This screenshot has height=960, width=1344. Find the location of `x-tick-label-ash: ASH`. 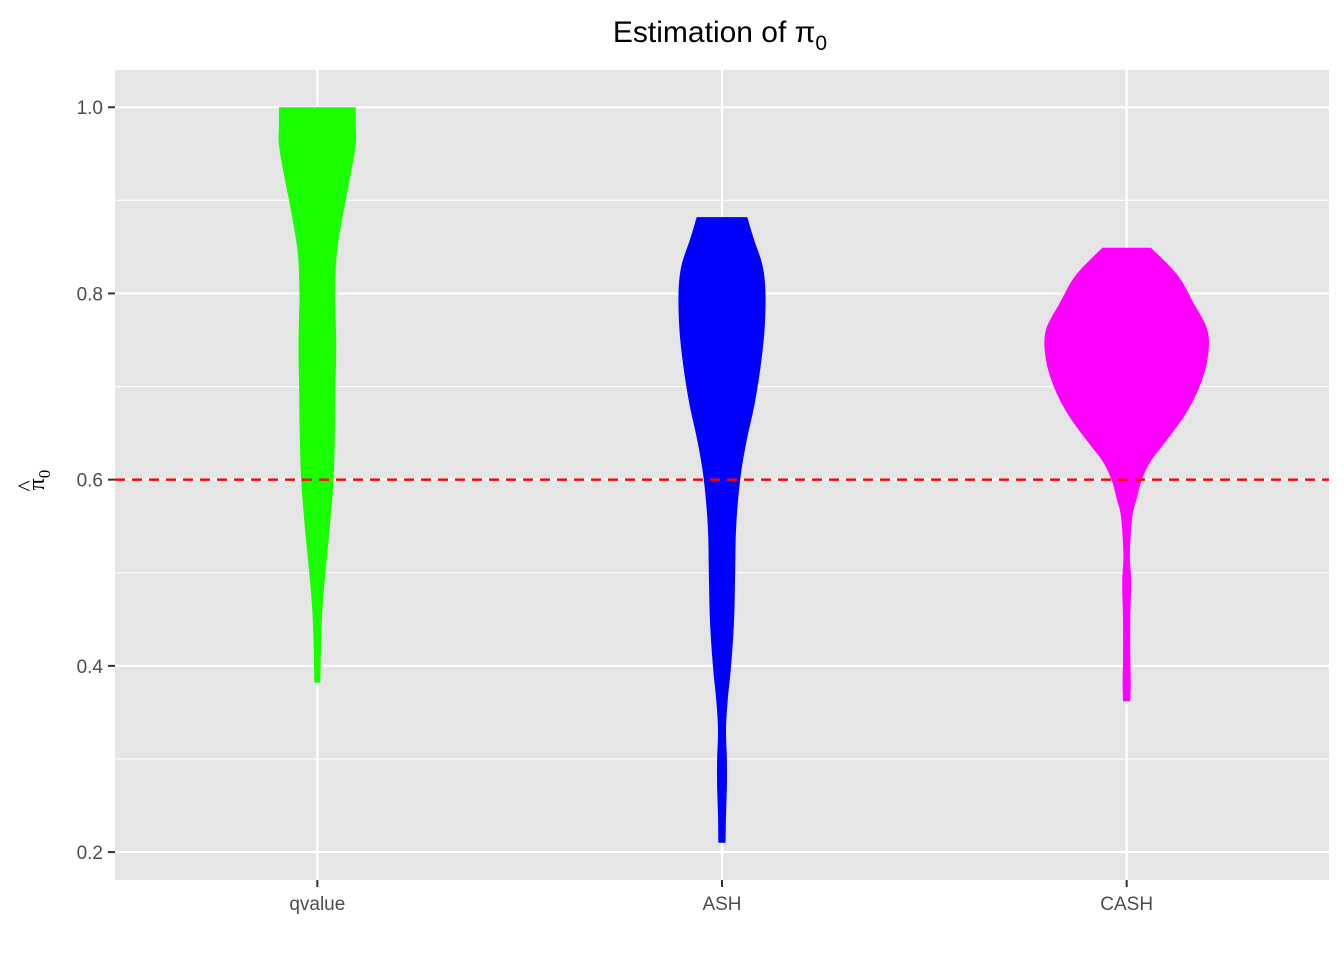

x-tick-label-ash: ASH is located at coordinates (721, 904).